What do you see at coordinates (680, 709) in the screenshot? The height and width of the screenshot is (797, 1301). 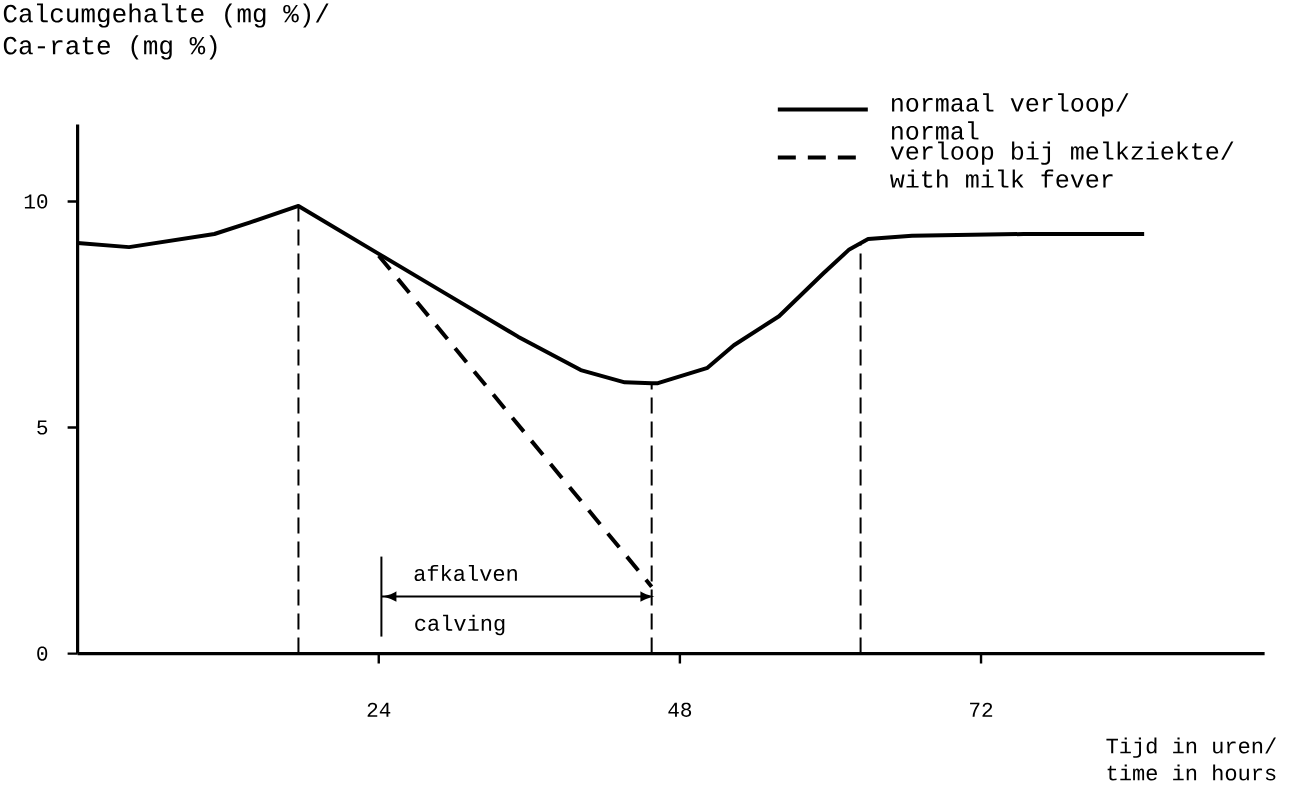 I see `x-tick-label: 48` at bounding box center [680, 709].